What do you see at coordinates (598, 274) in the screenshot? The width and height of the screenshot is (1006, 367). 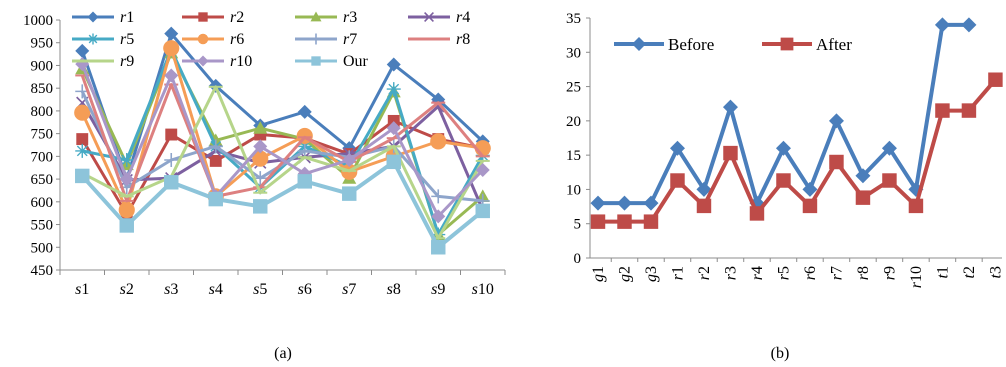 I see `x-tick-label-b: g1` at bounding box center [598, 274].